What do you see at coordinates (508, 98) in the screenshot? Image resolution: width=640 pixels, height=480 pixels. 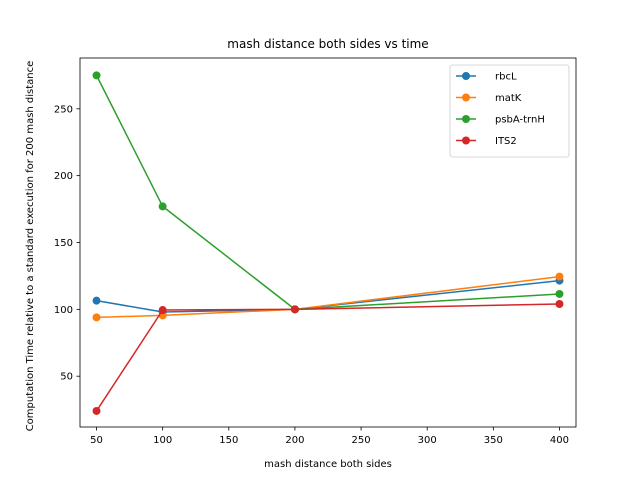 I see `legend-label: matK` at bounding box center [508, 98].